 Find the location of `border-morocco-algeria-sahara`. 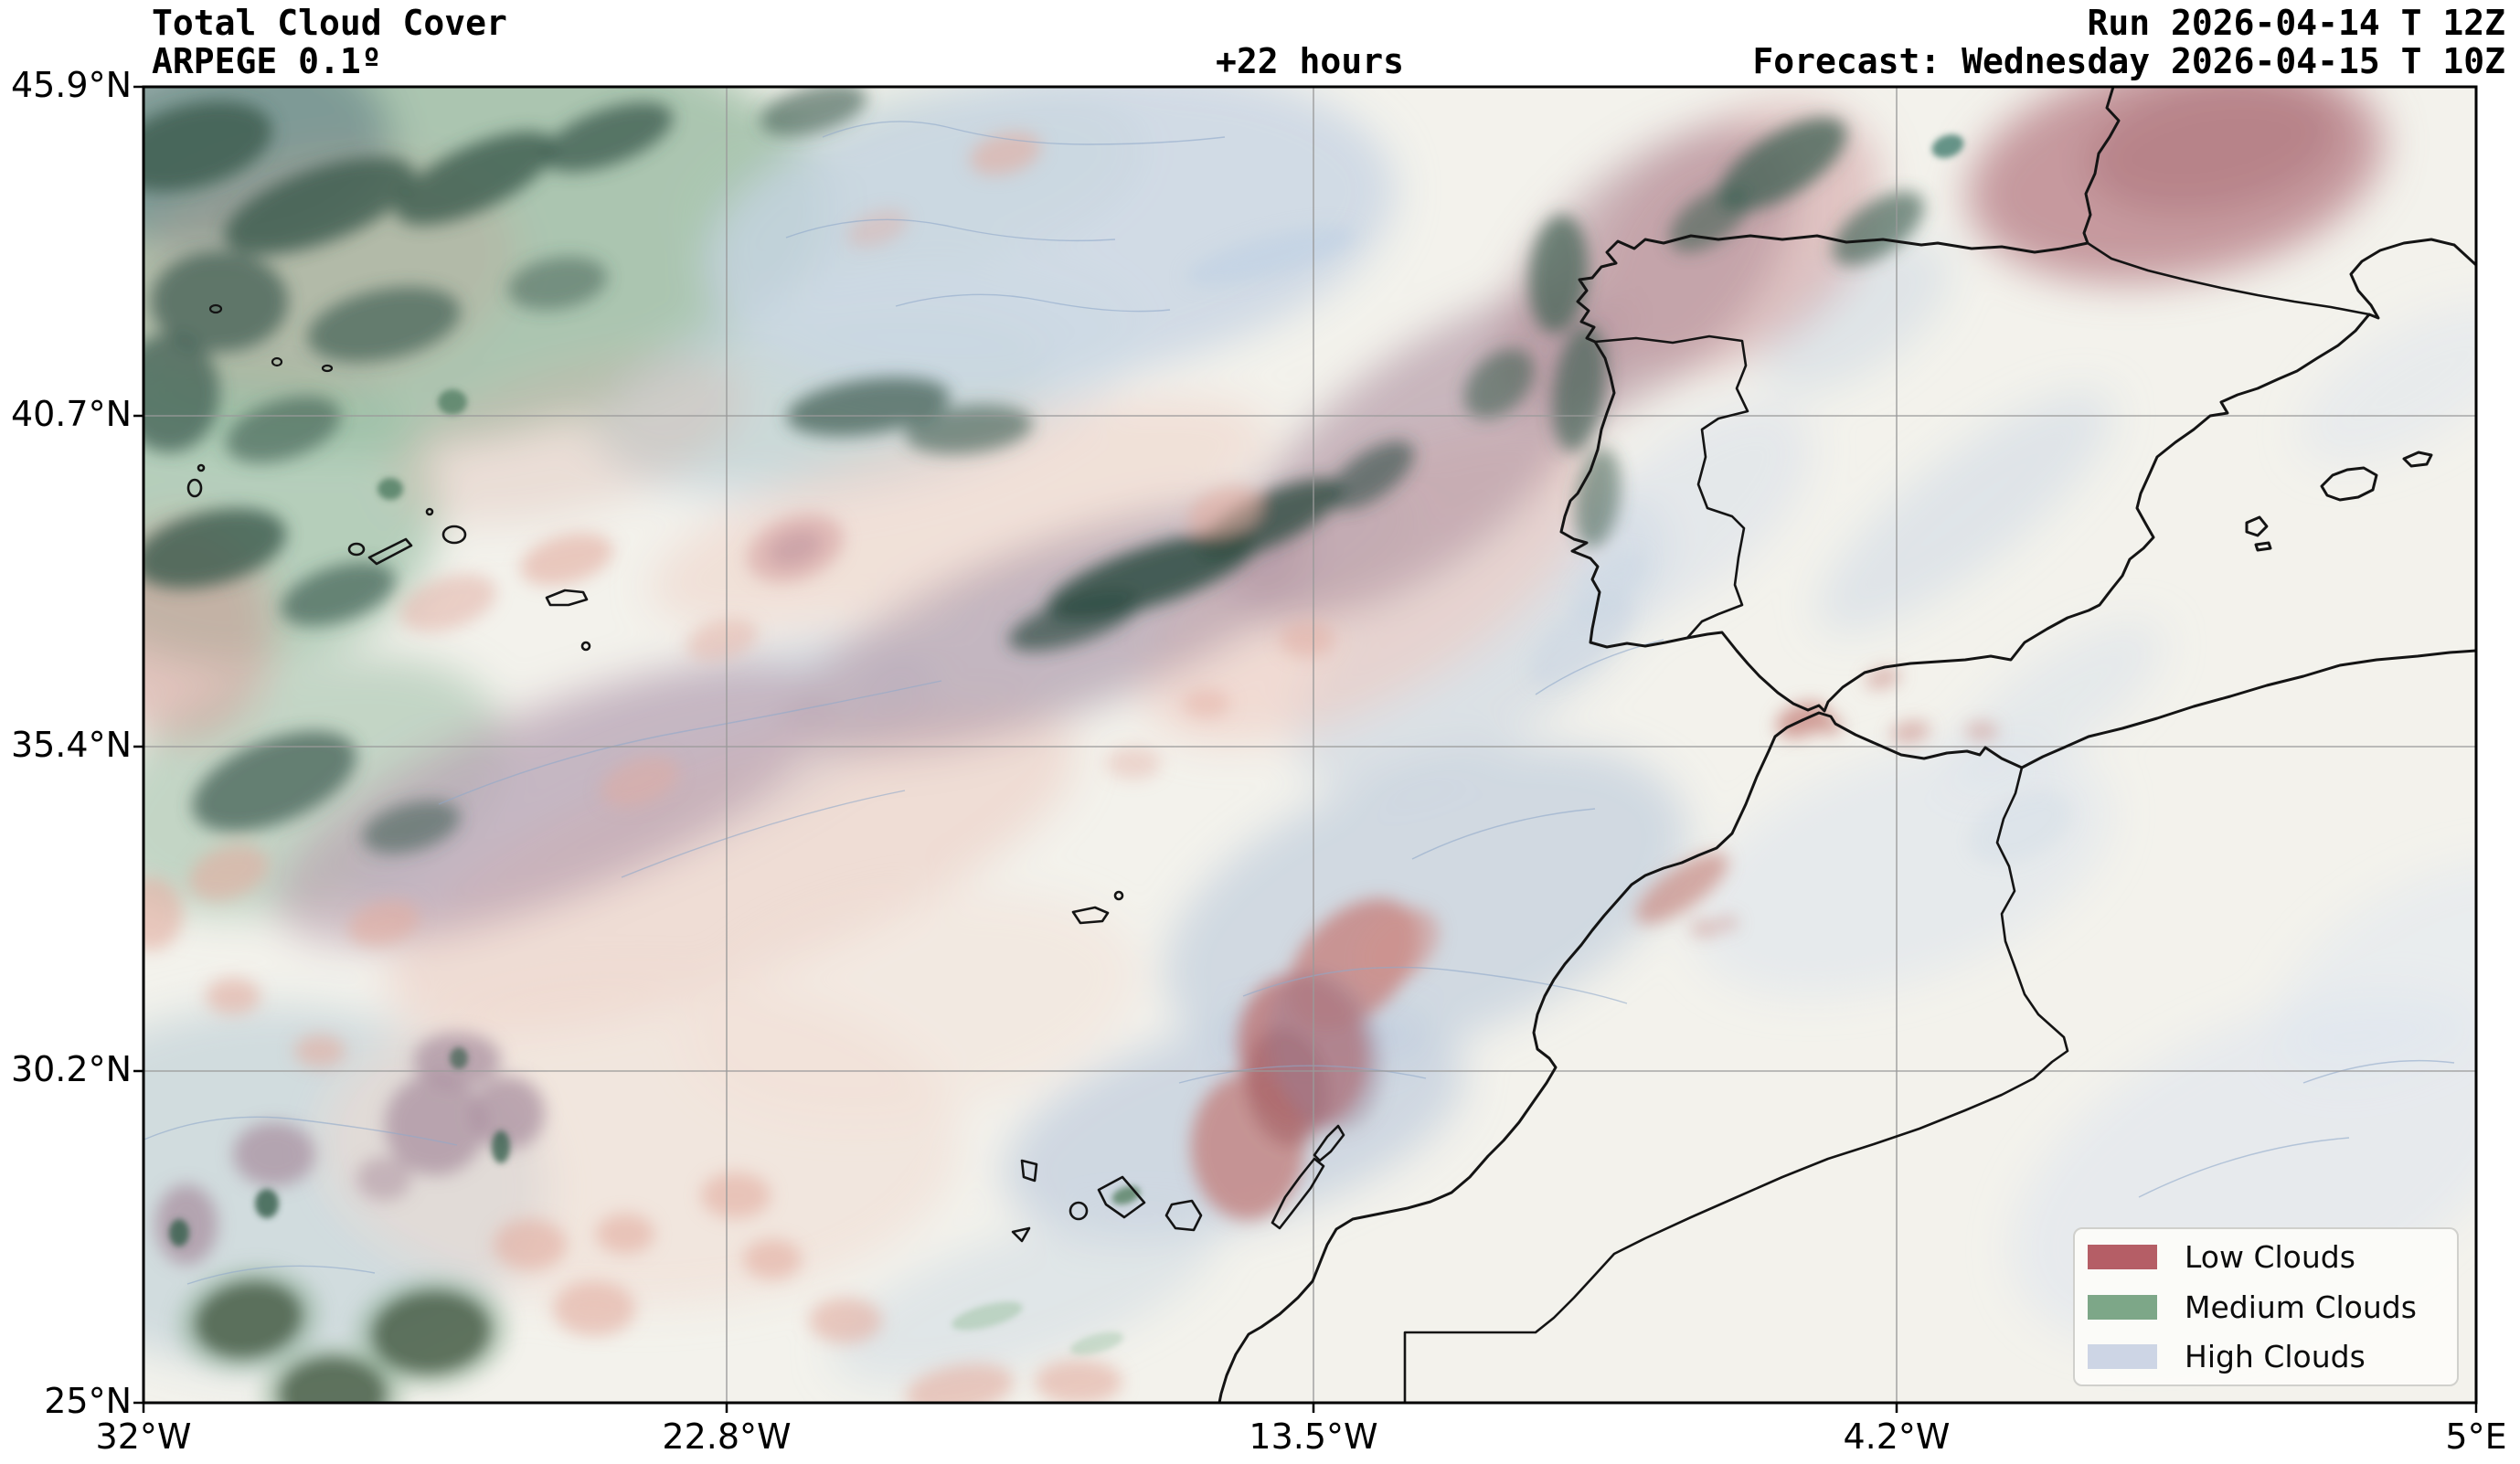

border-morocco-algeria-sahara is located at coordinates (1736, 1084).